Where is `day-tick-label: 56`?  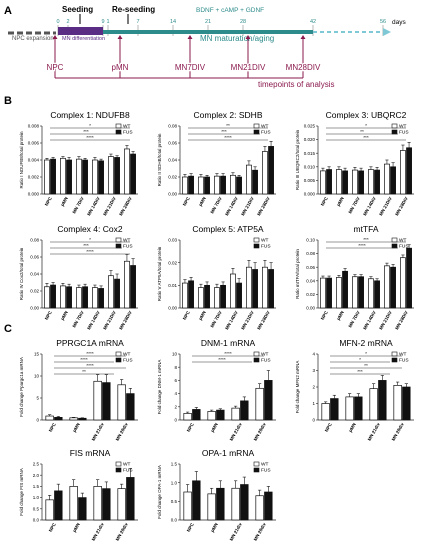 day-tick-label: 56 is located at coordinates (383, 22).